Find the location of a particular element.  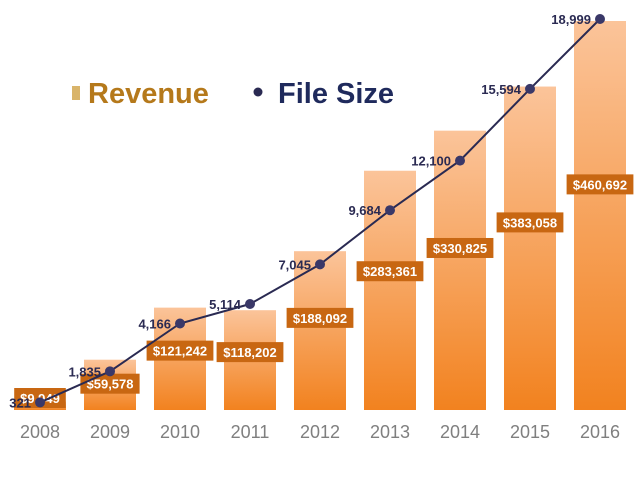

revenue-value-label: $460,692 is located at coordinates (600, 184).